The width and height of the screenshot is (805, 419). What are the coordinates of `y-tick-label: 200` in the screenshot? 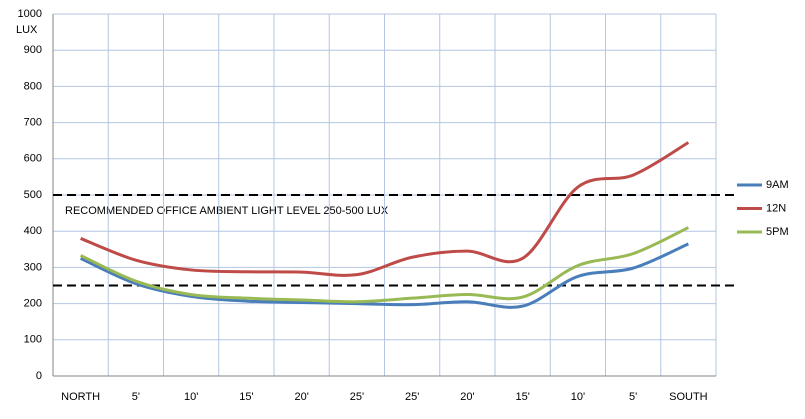 It's located at (33, 304).